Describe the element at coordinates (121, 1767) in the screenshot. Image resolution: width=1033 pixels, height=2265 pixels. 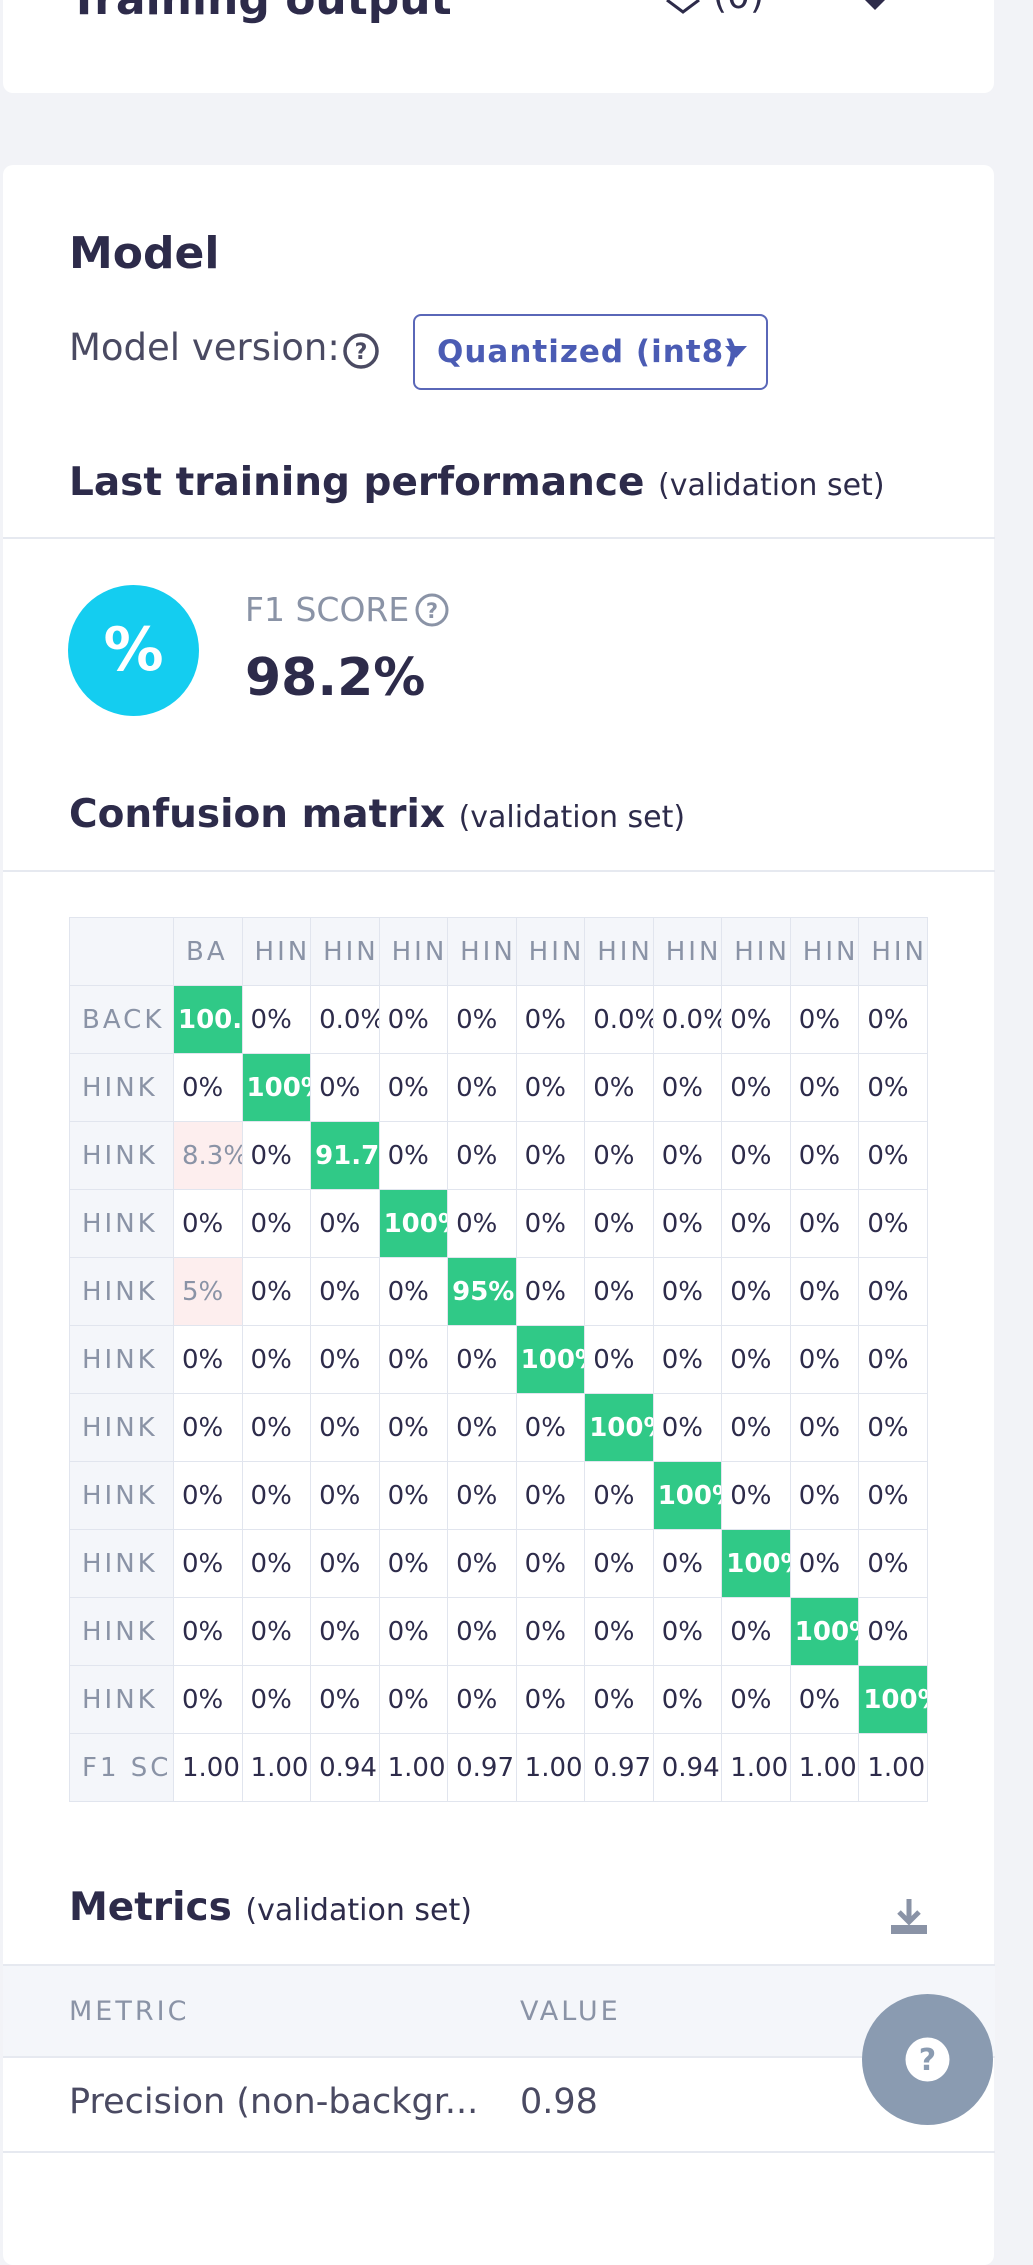
I see `row-label: F1 SC` at that location.